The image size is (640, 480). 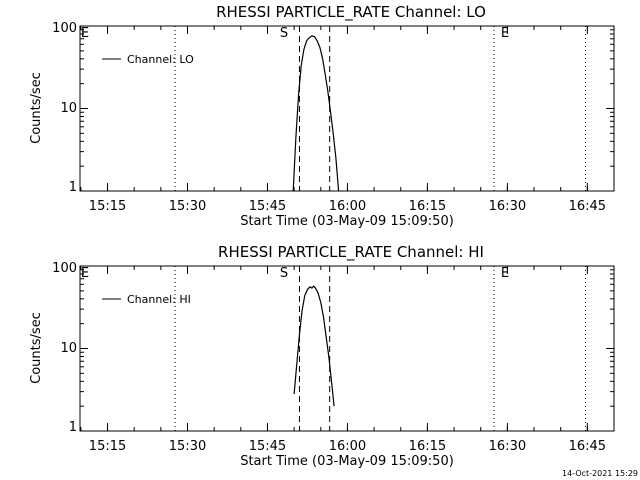 I want to click on series-line-channel-hi, so click(x=314, y=346).